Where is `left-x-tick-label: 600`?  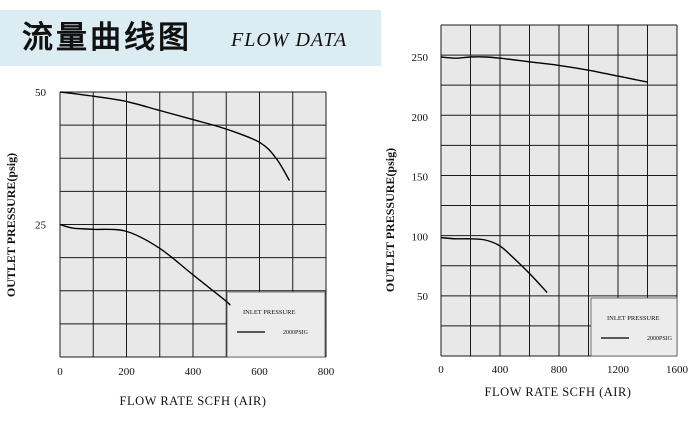
left-x-tick-label: 600 is located at coordinates (259, 372).